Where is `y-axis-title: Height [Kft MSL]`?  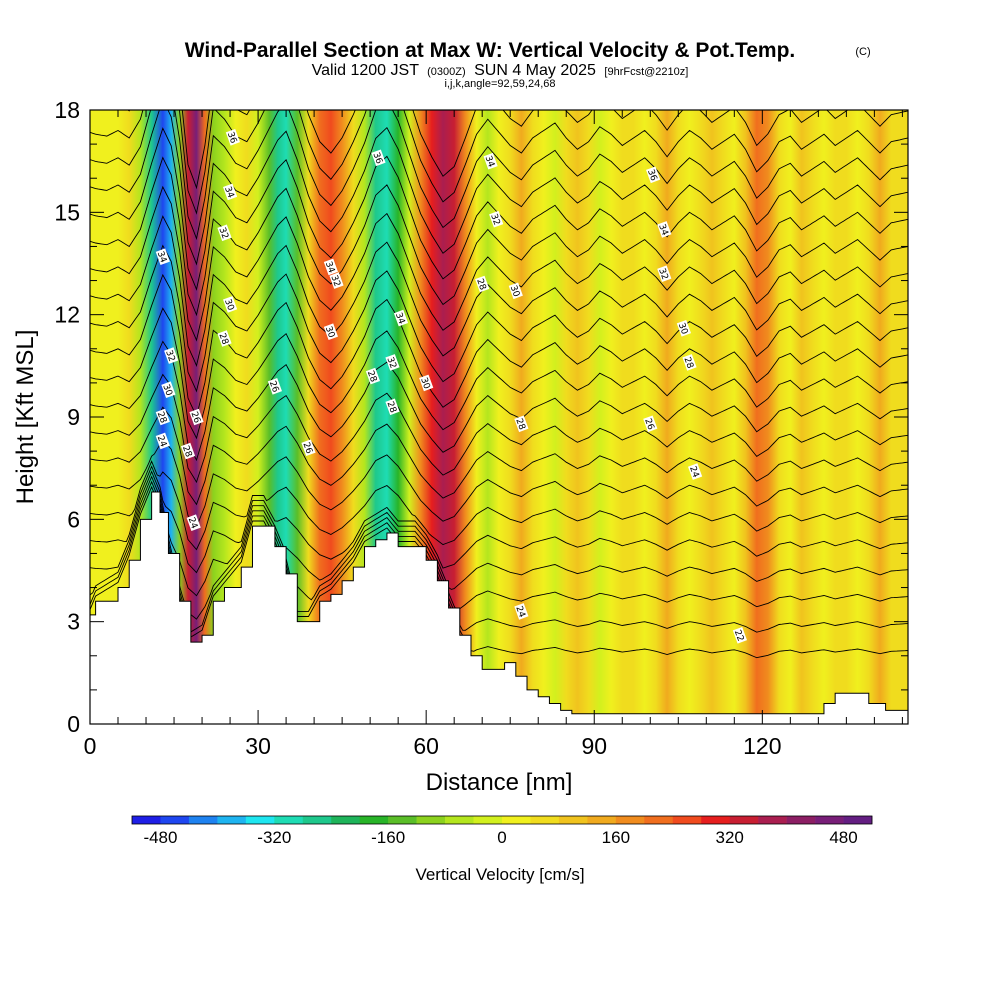
y-axis-title: Height [Kft MSL] is located at coordinates (25, 417).